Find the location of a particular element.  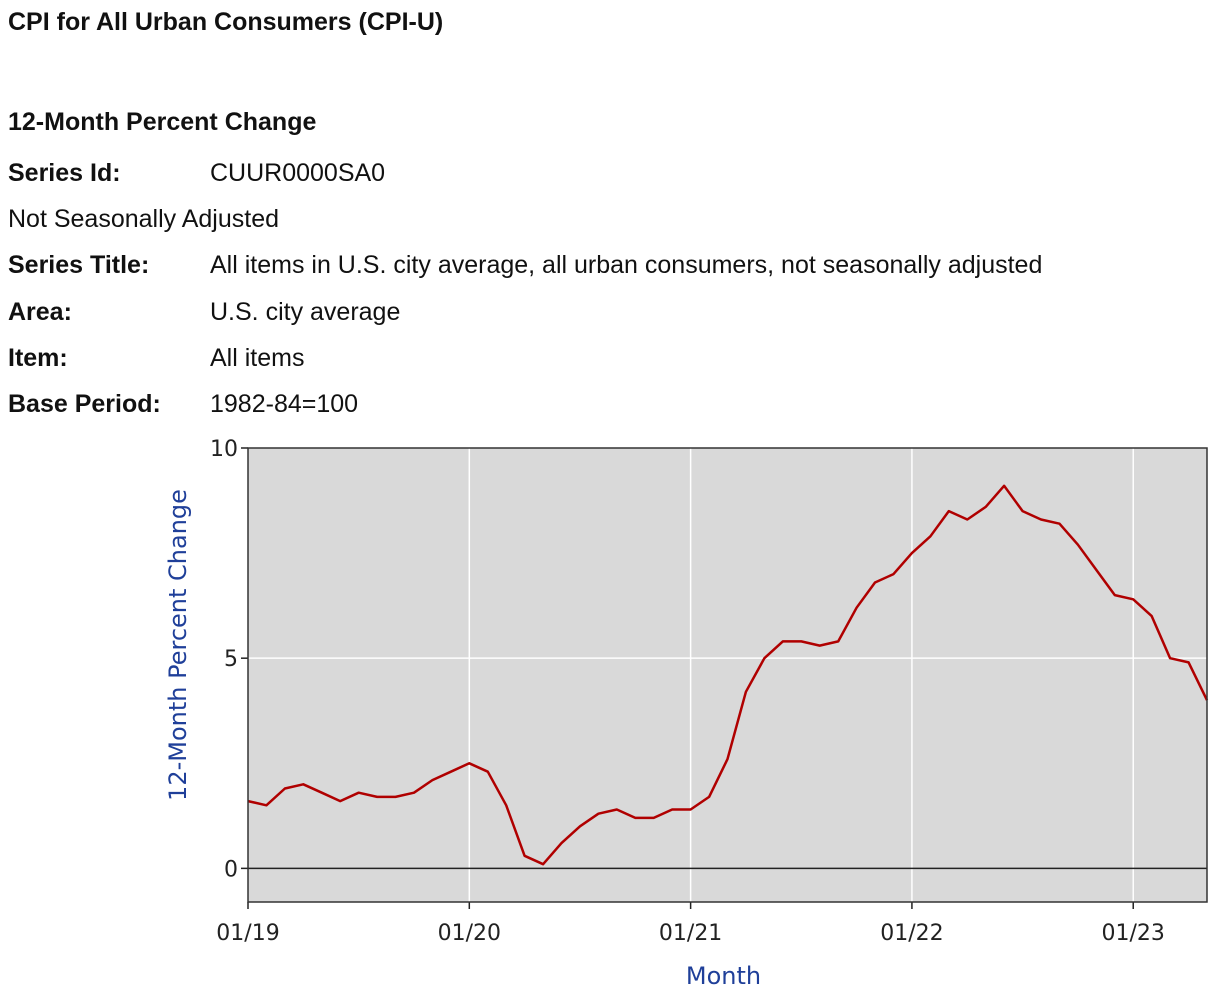

page-title: CPI for All Urban Consumers (CPI-U) is located at coordinates (226, 22).